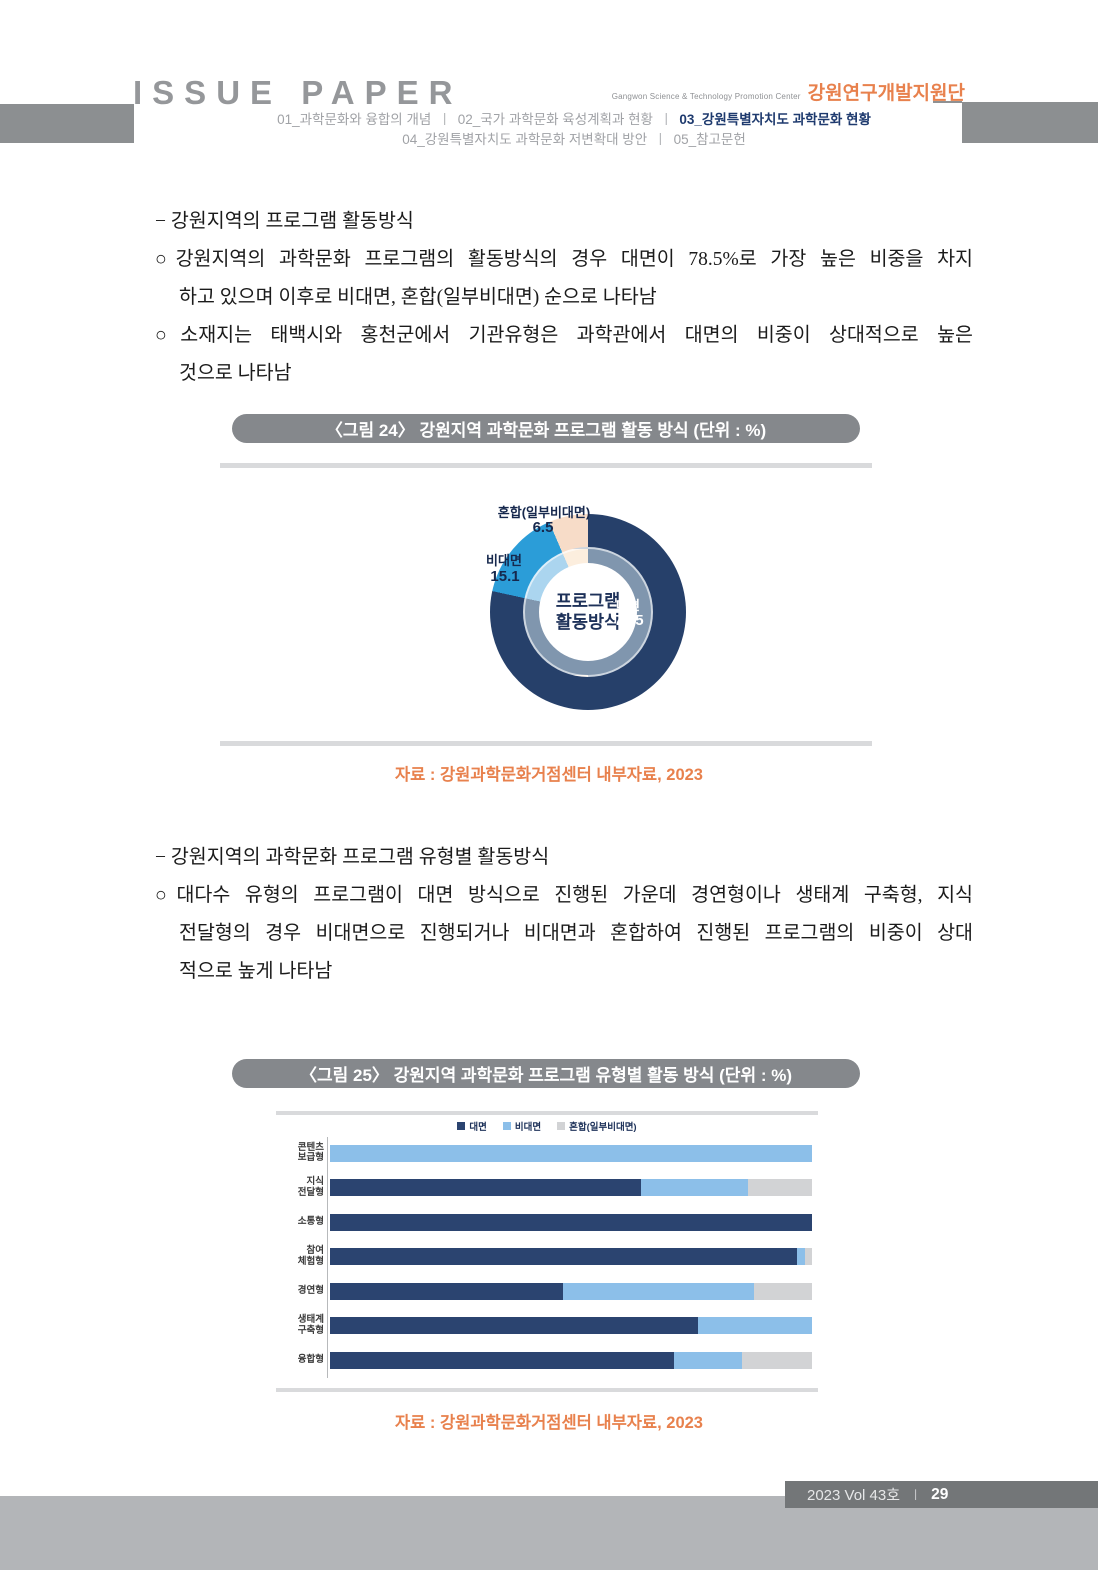  I want to click on legend-label: 비대면, so click(528, 1127).